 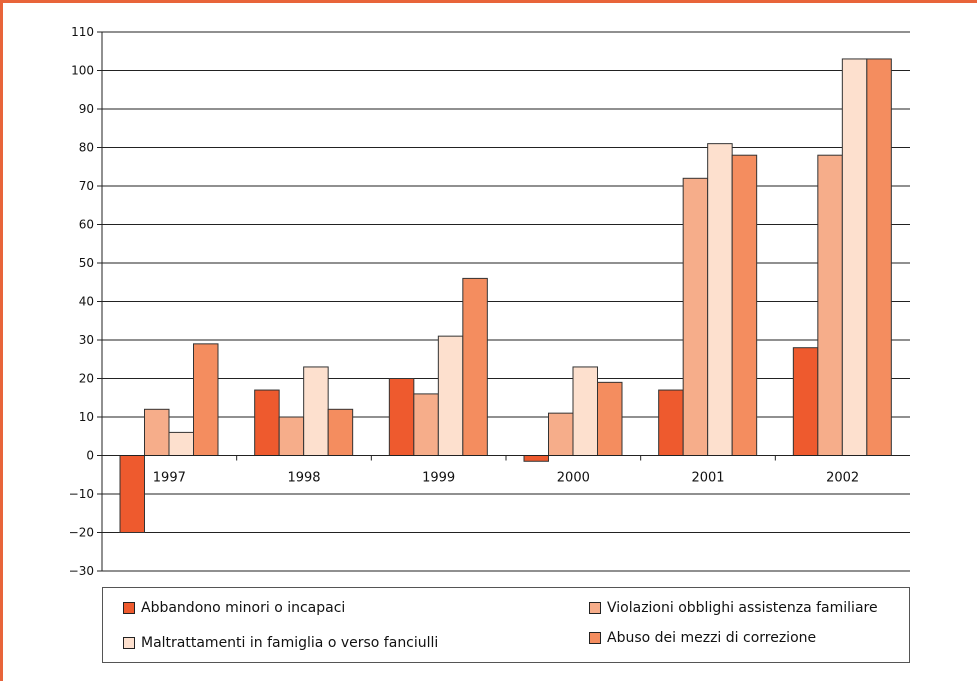 What do you see at coordinates (842, 478) in the screenshot?
I see `x-category-label: 2002` at bounding box center [842, 478].